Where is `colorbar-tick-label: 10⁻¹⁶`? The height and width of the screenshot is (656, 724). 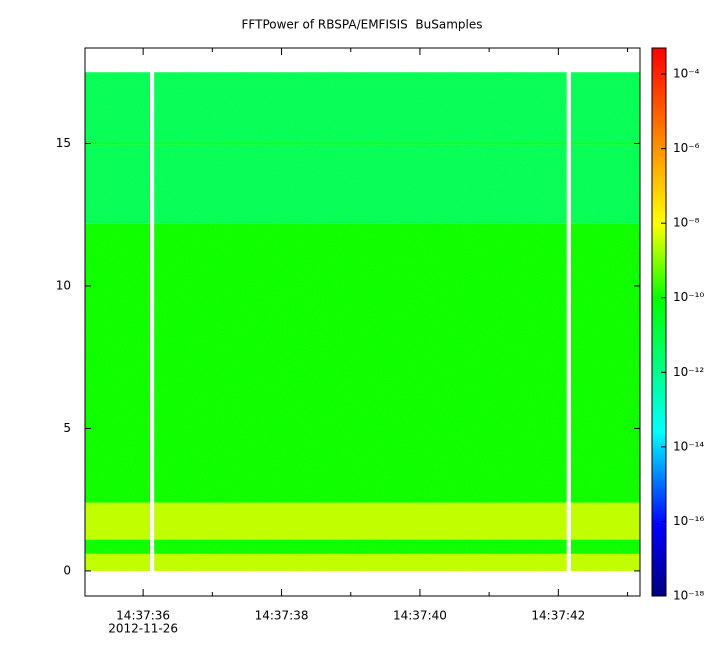 colorbar-tick-label: 10⁻¹⁶ is located at coordinates (688, 521).